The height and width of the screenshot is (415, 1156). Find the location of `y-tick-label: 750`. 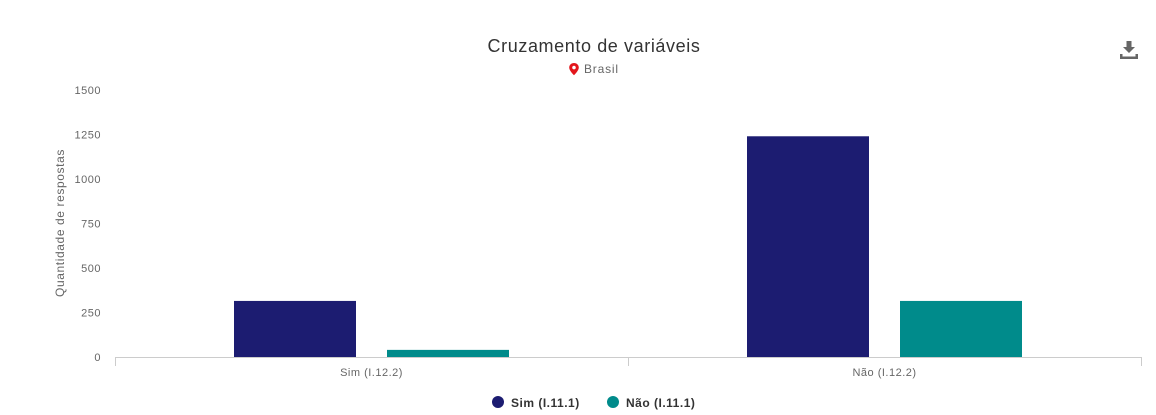

y-tick-label: 750 is located at coordinates (91, 225).